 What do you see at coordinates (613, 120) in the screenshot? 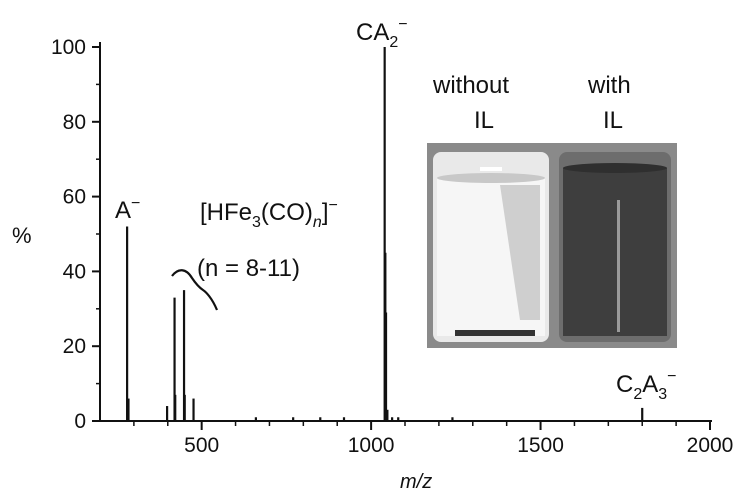
I see `inset-with-label-2: IL` at bounding box center [613, 120].